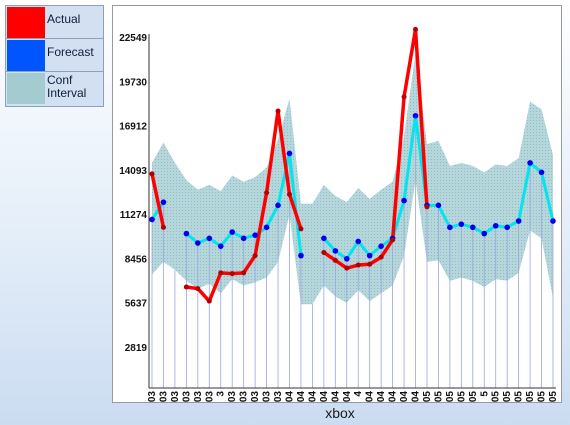 The image size is (570, 425). What do you see at coordinates (358, 394) in the screenshot?
I see `x-tick-label: 4` at bounding box center [358, 394].